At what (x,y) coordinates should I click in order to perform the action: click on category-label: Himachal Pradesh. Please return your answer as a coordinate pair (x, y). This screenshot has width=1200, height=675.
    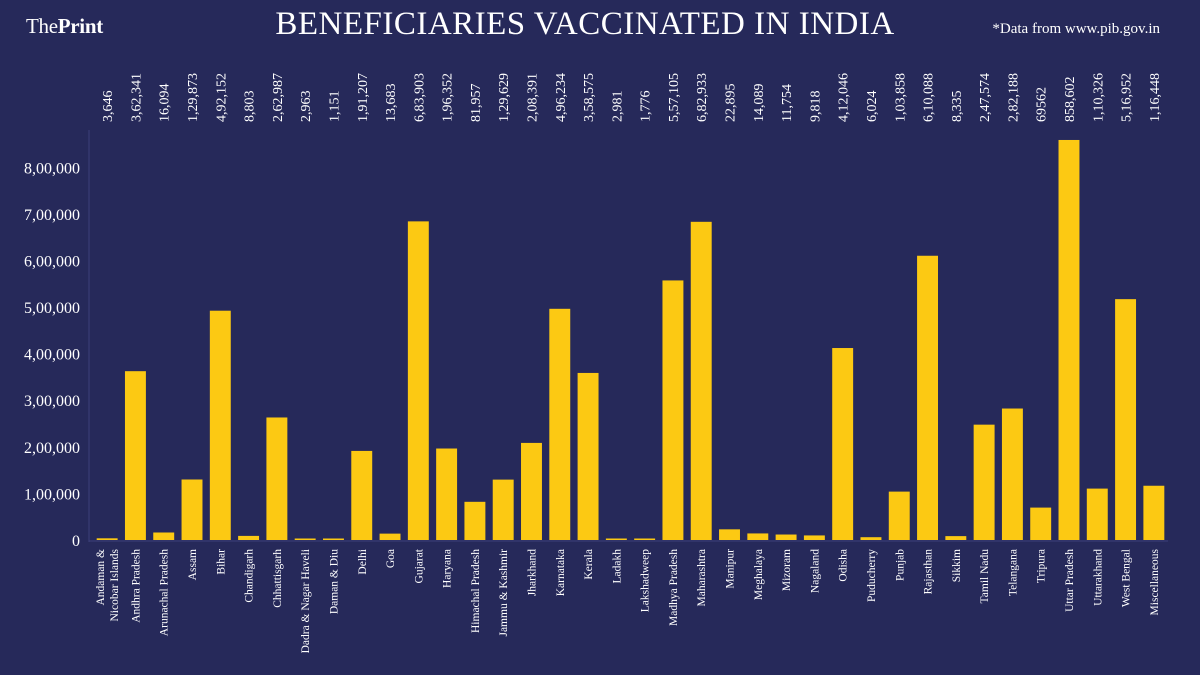
    Looking at the image, I should click on (476, 591).